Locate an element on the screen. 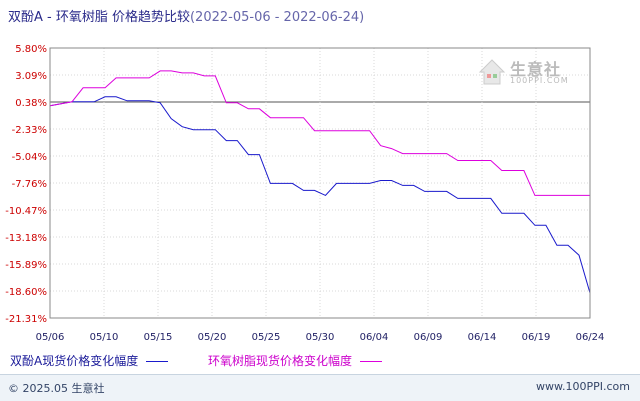 This screenshot has height=401, width=640. legend-series-1-swatch is located at coordinates (157, 361).